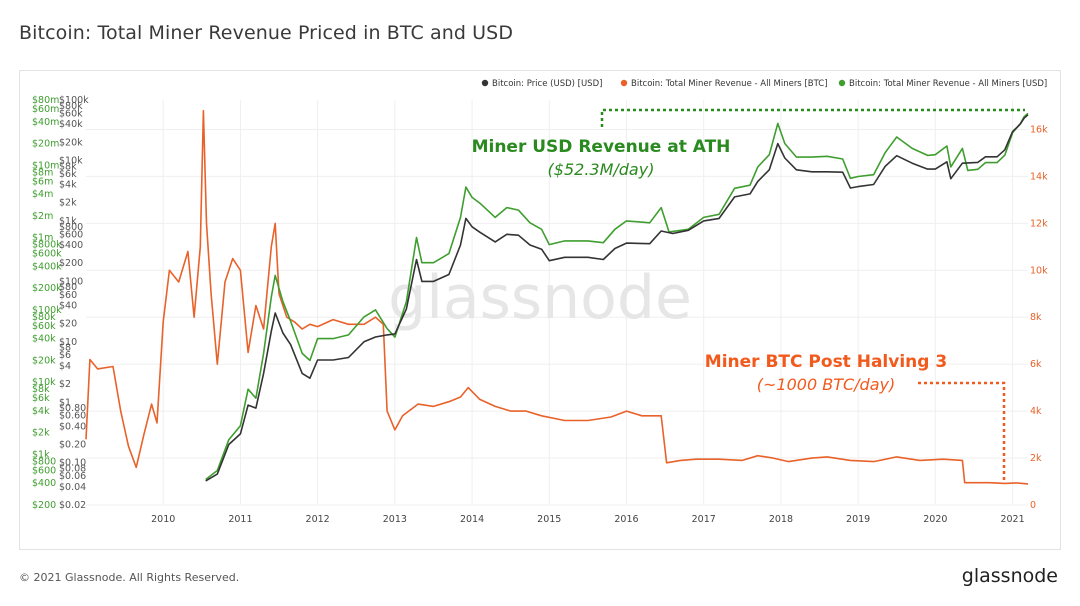  I want to click on y-tick-price: $100, so click(71, 281).